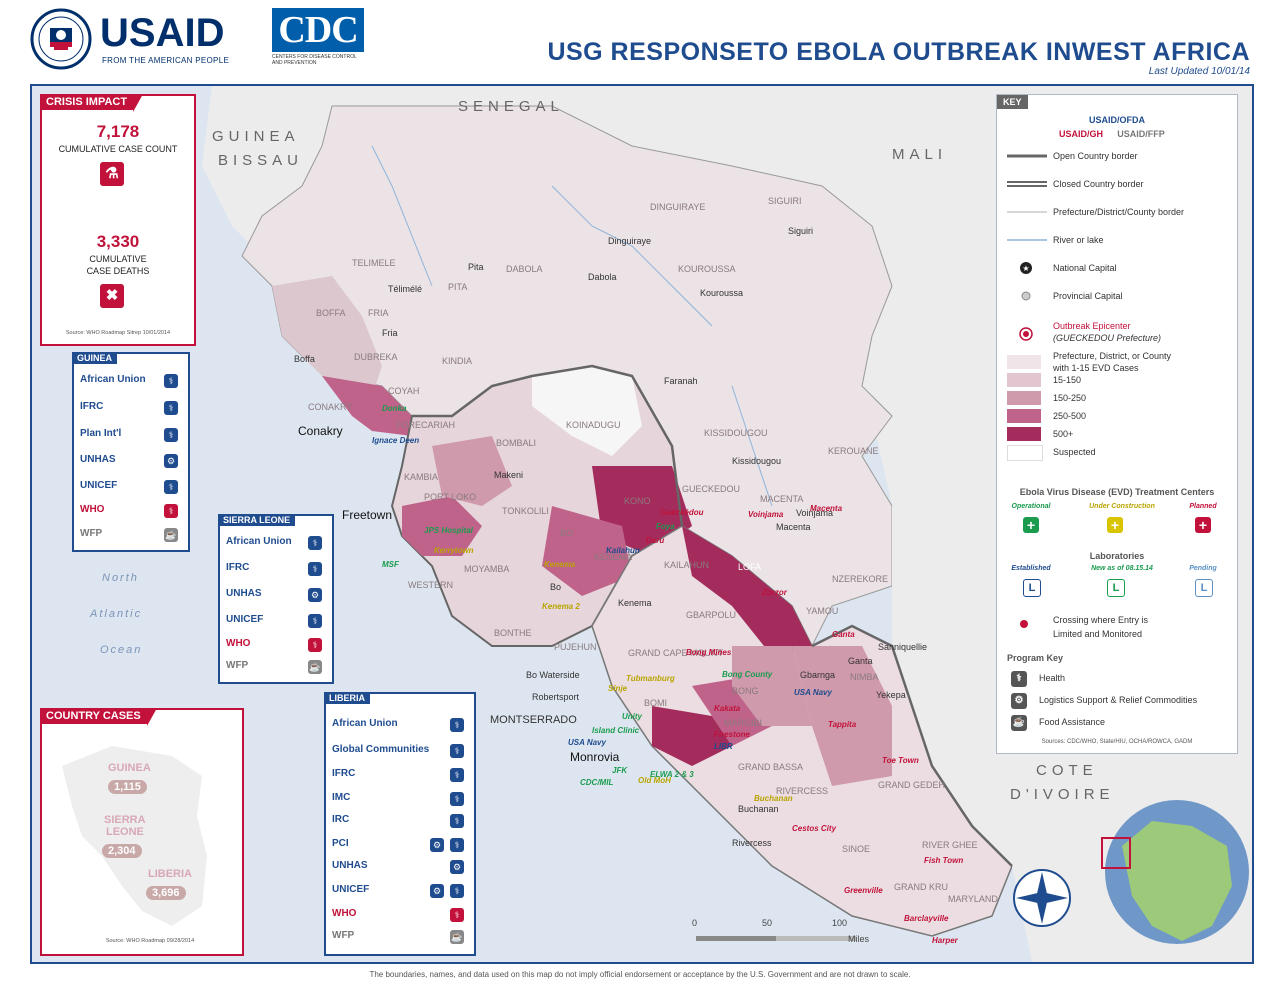  I want to click on region-bombali: BOMBALI, so click(516, 443).